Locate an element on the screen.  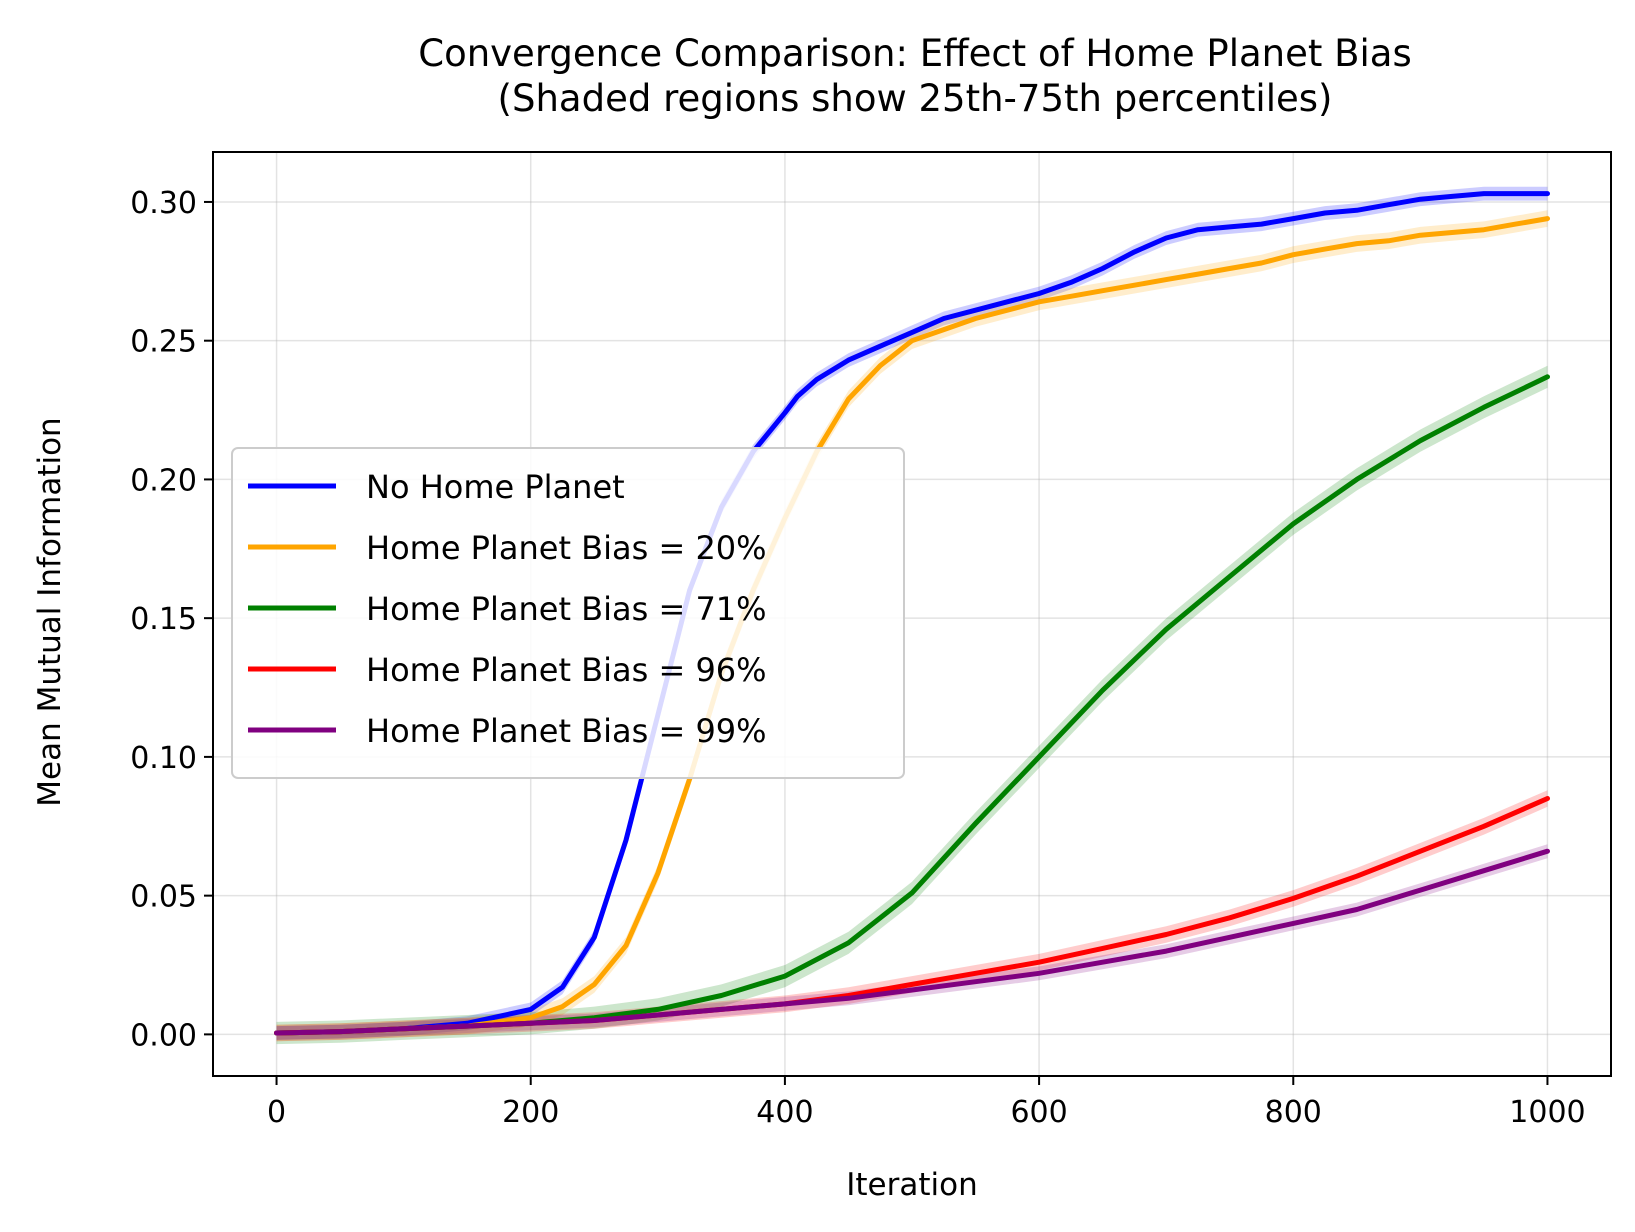
legend-label: Home Planet Bias = 71% is located at coordinates (566, 609).